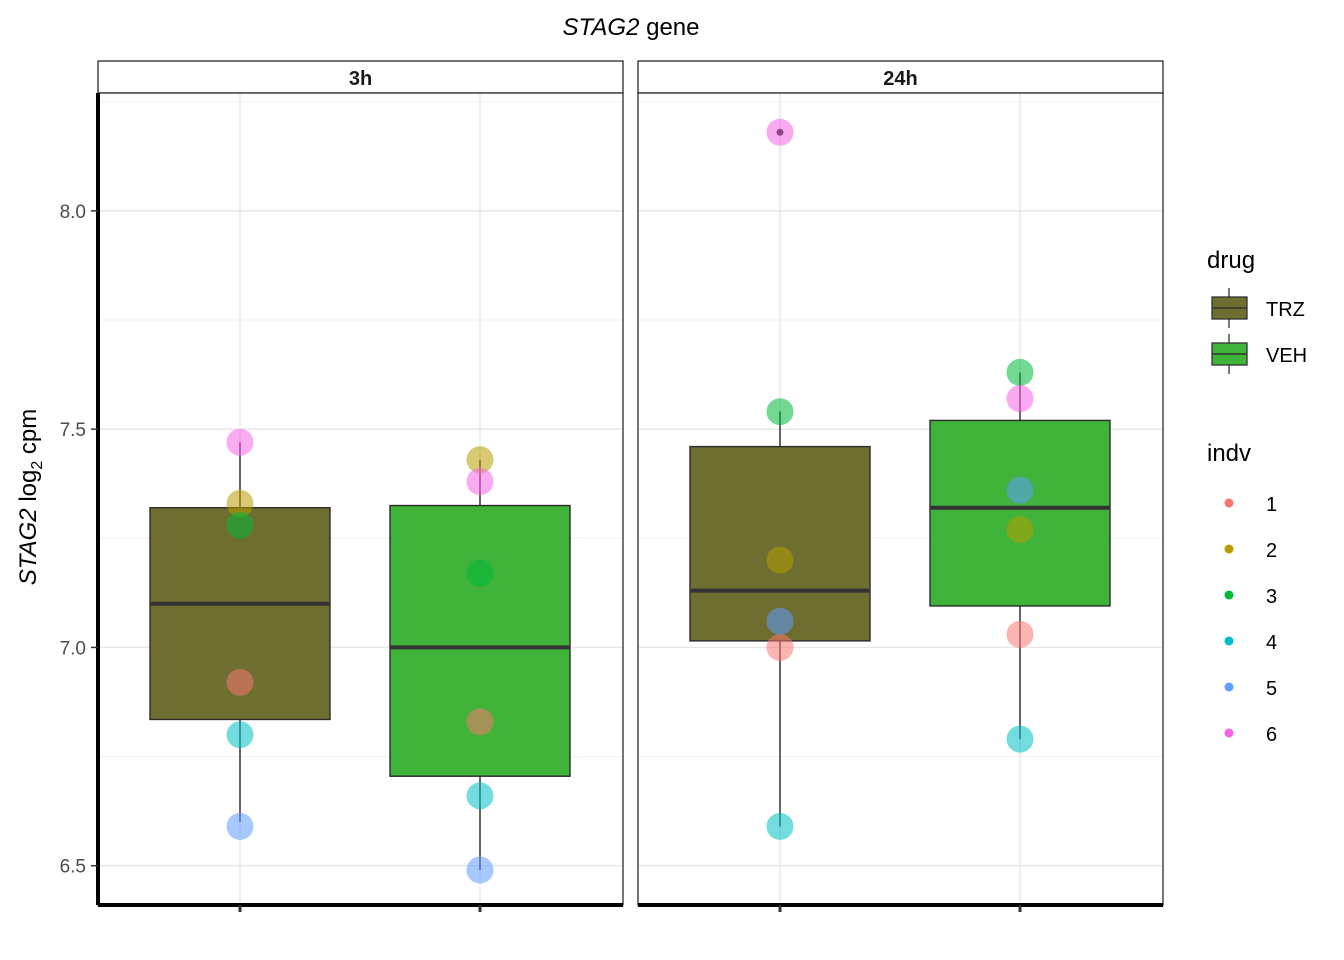 This screenshot has width=1344, height=960. Describe the element at coordinates (1271, 505) in the screenshot. I see `legend-indv-label: 1` at that location.